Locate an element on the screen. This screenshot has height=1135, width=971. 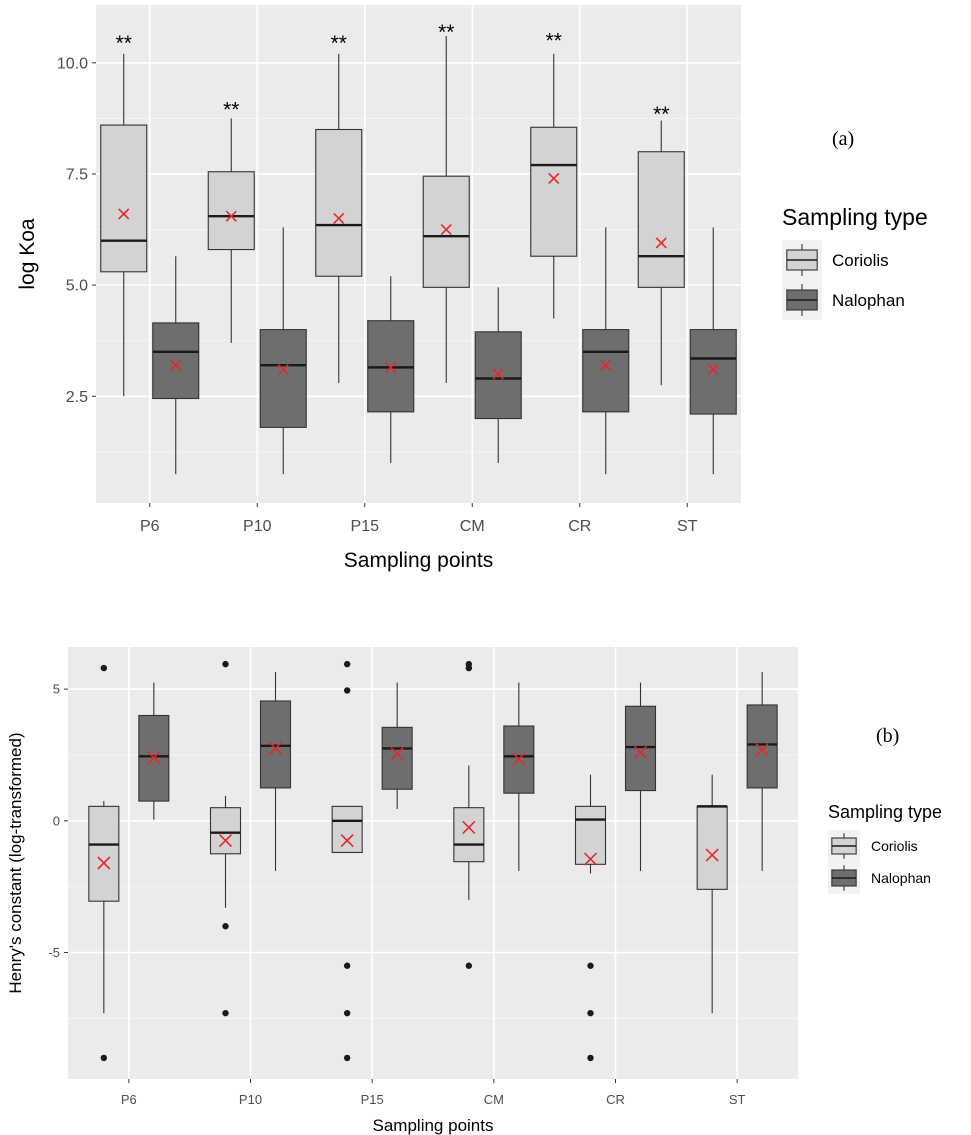
legend: Sampling type Coriolis Nalophan is located at coordinates (855, 262).